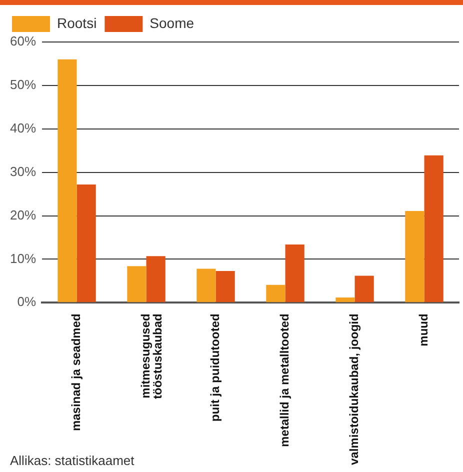  Describe the element at coordinates (423, 330) in the screenshot. I see `x-tick-label: muud` at that location.